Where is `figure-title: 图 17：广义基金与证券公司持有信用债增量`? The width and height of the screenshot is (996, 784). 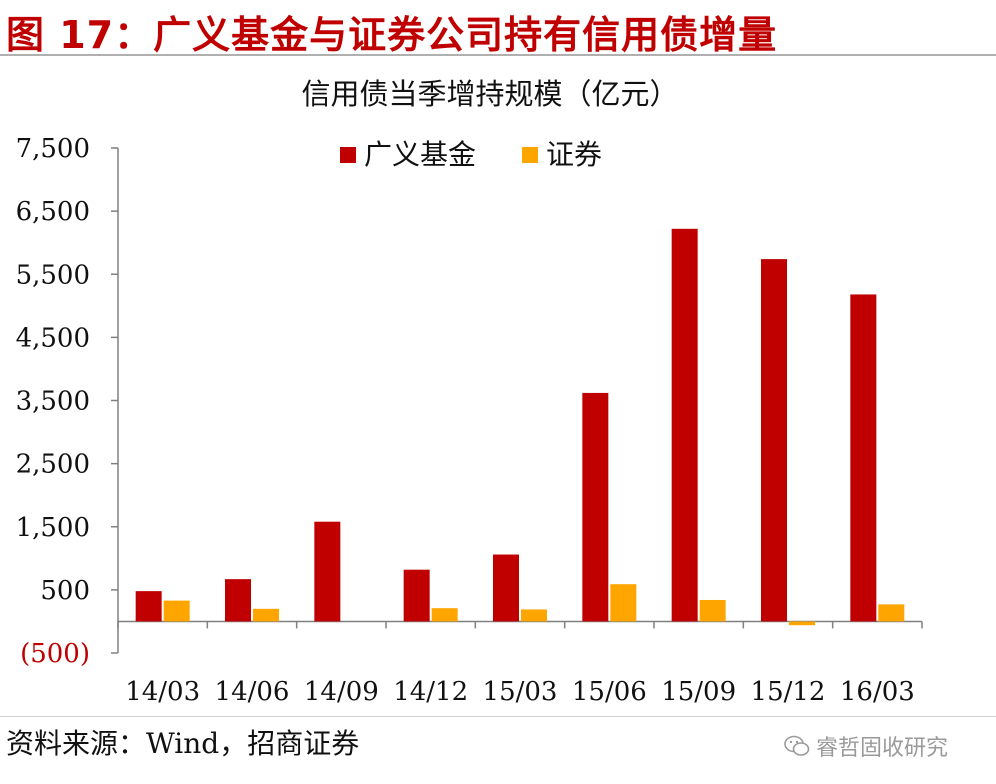 figure-title: 图 17：广义基金与证券公司持有信用债增量 is located at coordinates (392, 35).